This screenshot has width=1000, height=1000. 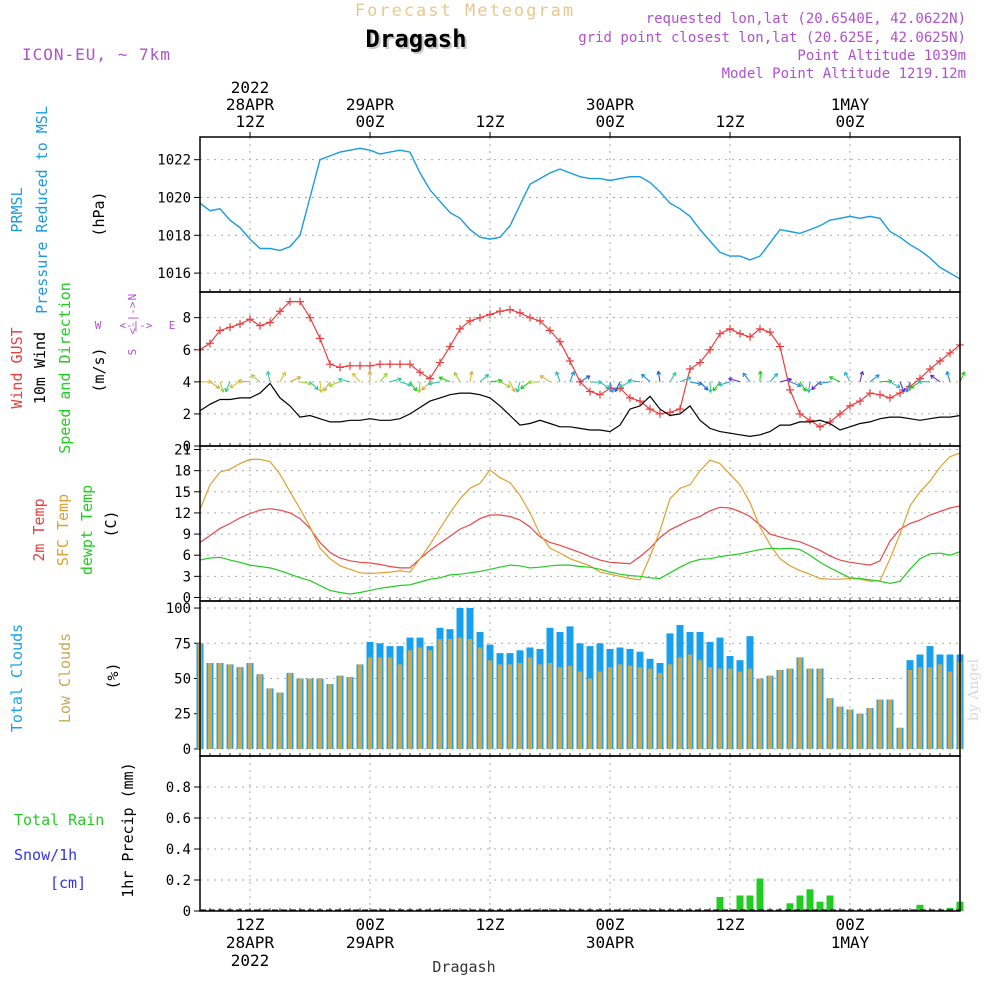 What do you see at coordinates (135, 325) in the screenshot?
I see `compass-we-arrow: <-|->` at bounding box center [135, 325].